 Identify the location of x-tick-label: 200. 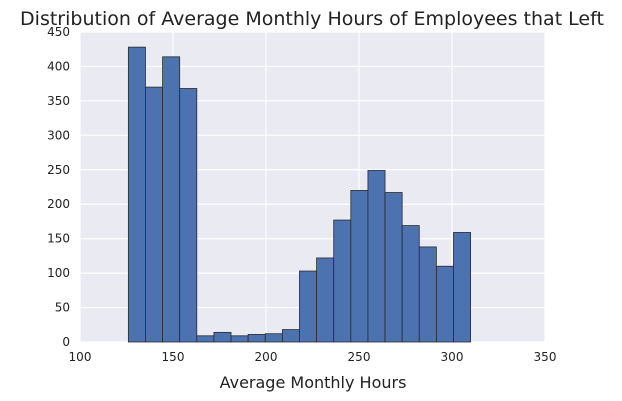
(266, 357).